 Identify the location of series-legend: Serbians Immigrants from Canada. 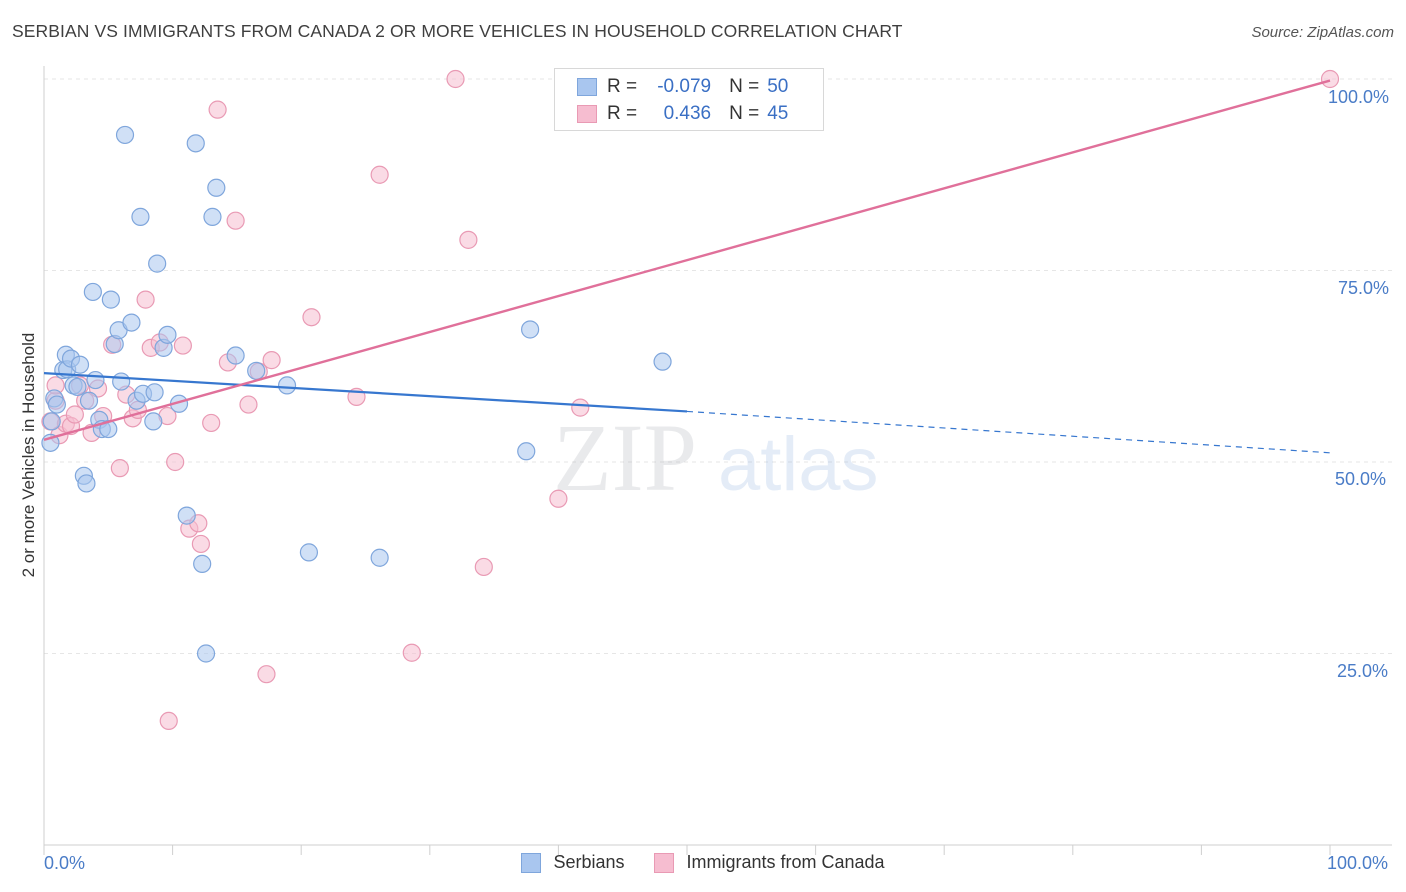
(703, 862).